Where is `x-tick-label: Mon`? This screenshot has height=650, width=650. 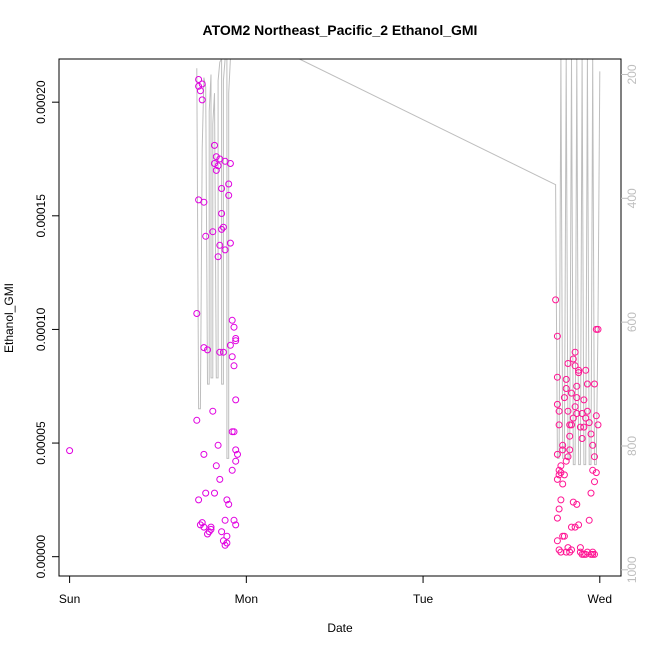 x-tick-label: Mon is located at coordinates (246, 599).